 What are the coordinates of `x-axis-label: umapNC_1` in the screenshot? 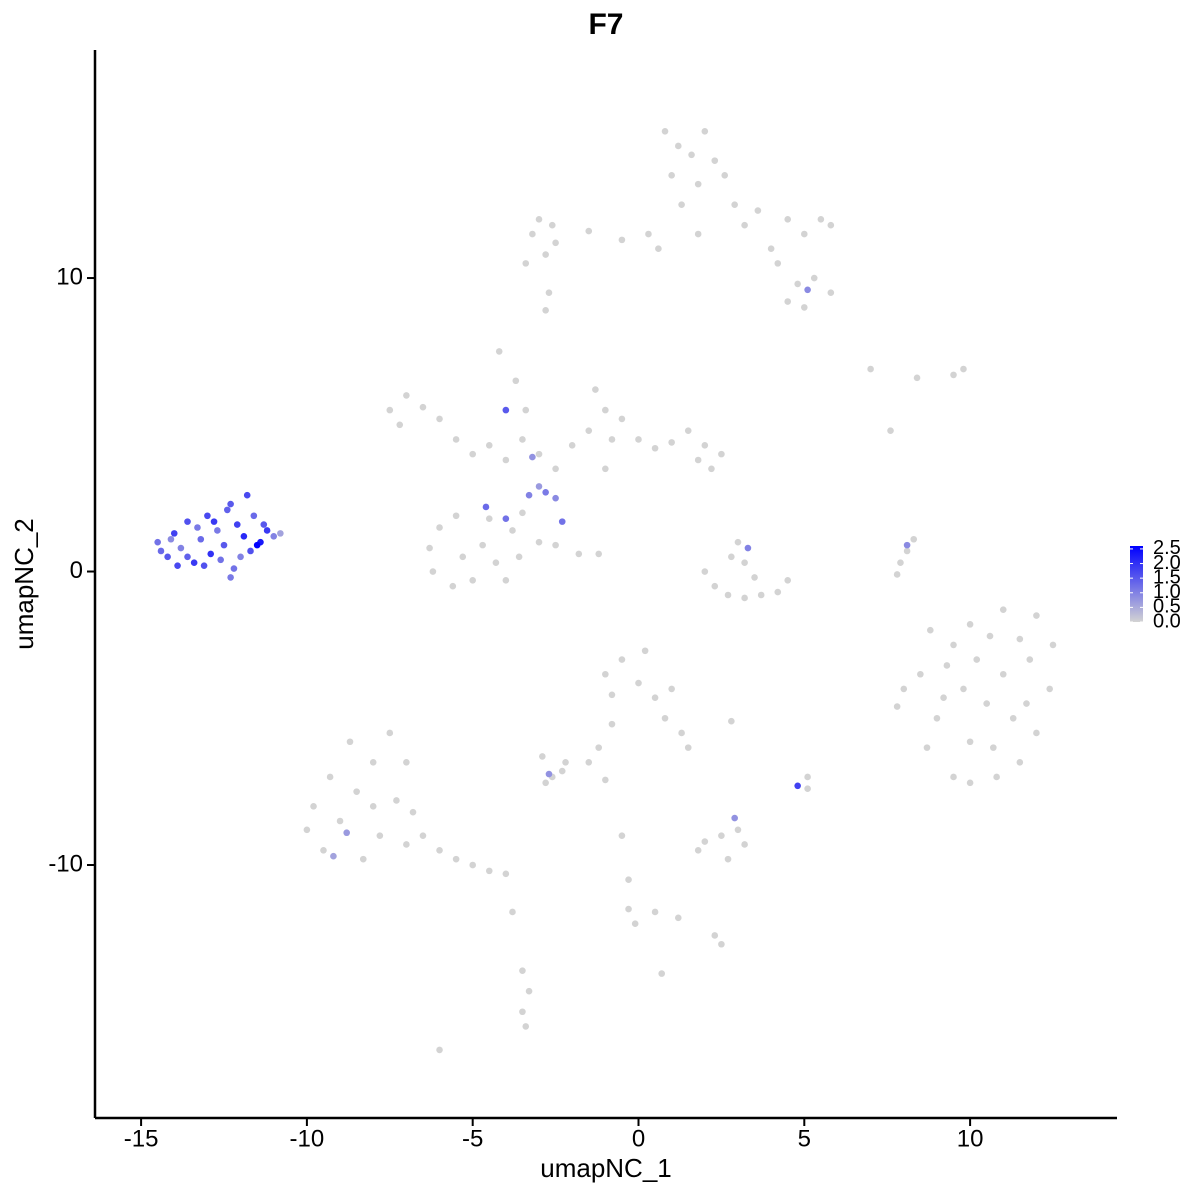 It's located at (606, 1168).